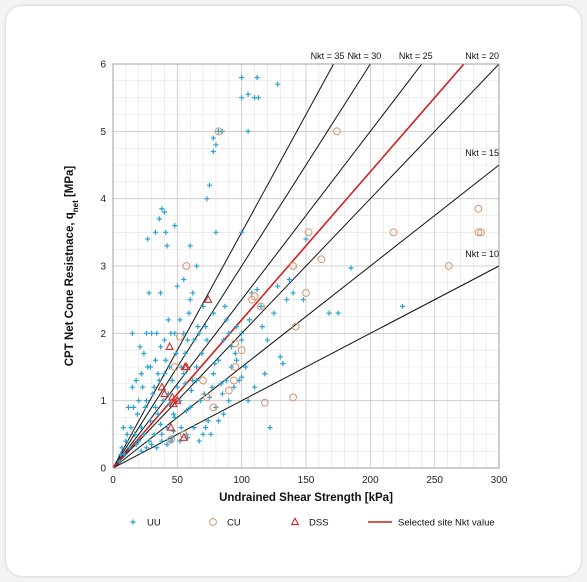 The width and height of the screenshot is (587, 582). What do you see at coordinates (103, 132) in the screenshot?
I see `y-tick-label: 5` at bounding box center [103, 132].